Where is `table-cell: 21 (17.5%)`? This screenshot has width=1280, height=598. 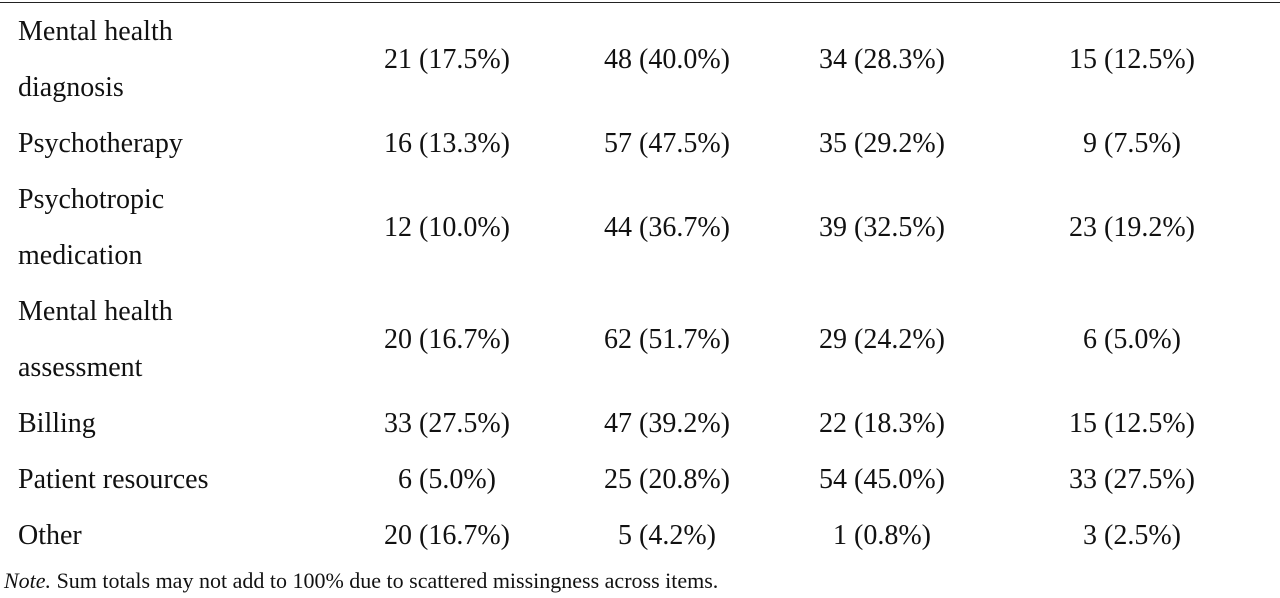
table-cell: 21 (17.5%) is located at coordinates (447, 59).